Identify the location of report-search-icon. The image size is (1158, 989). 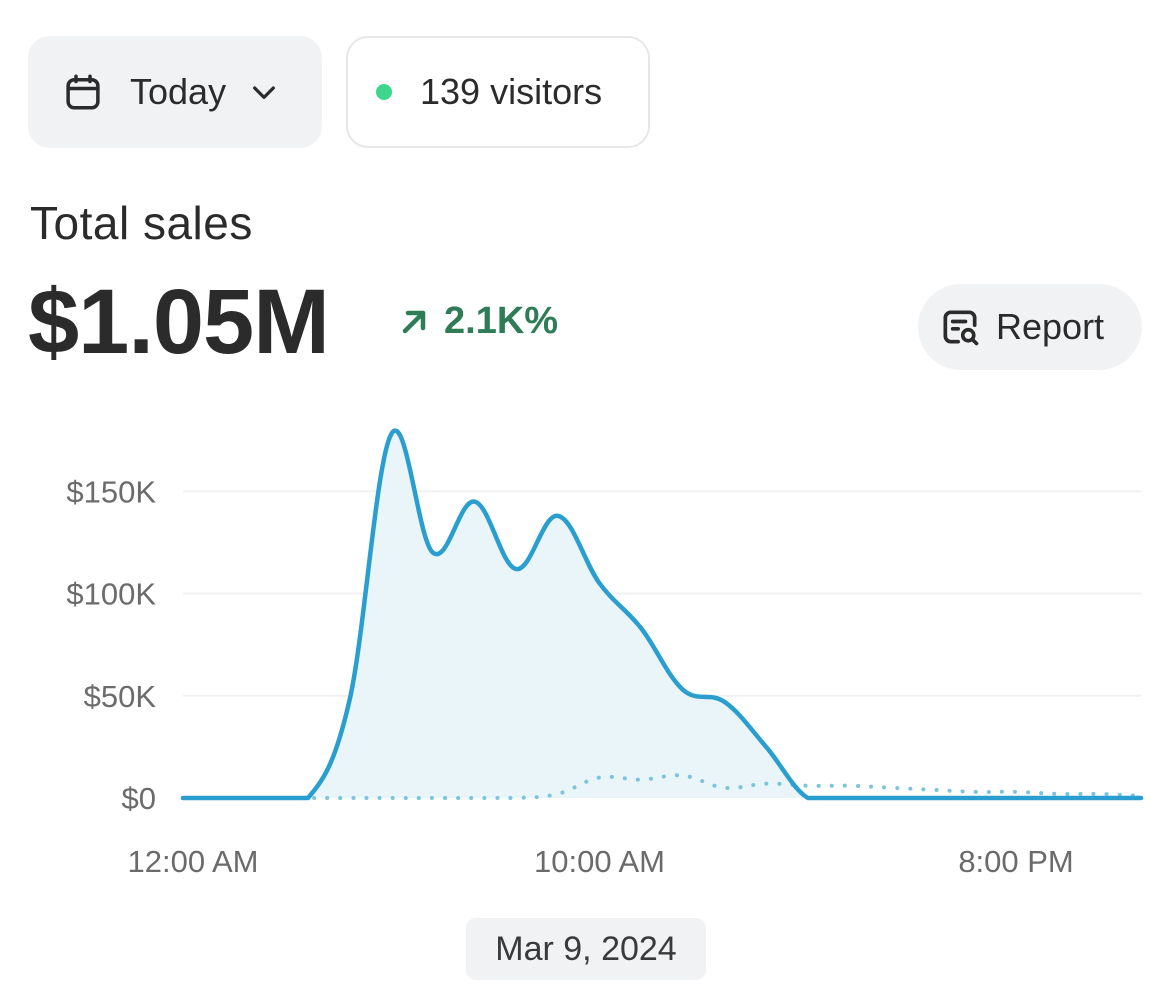
(961, 328).